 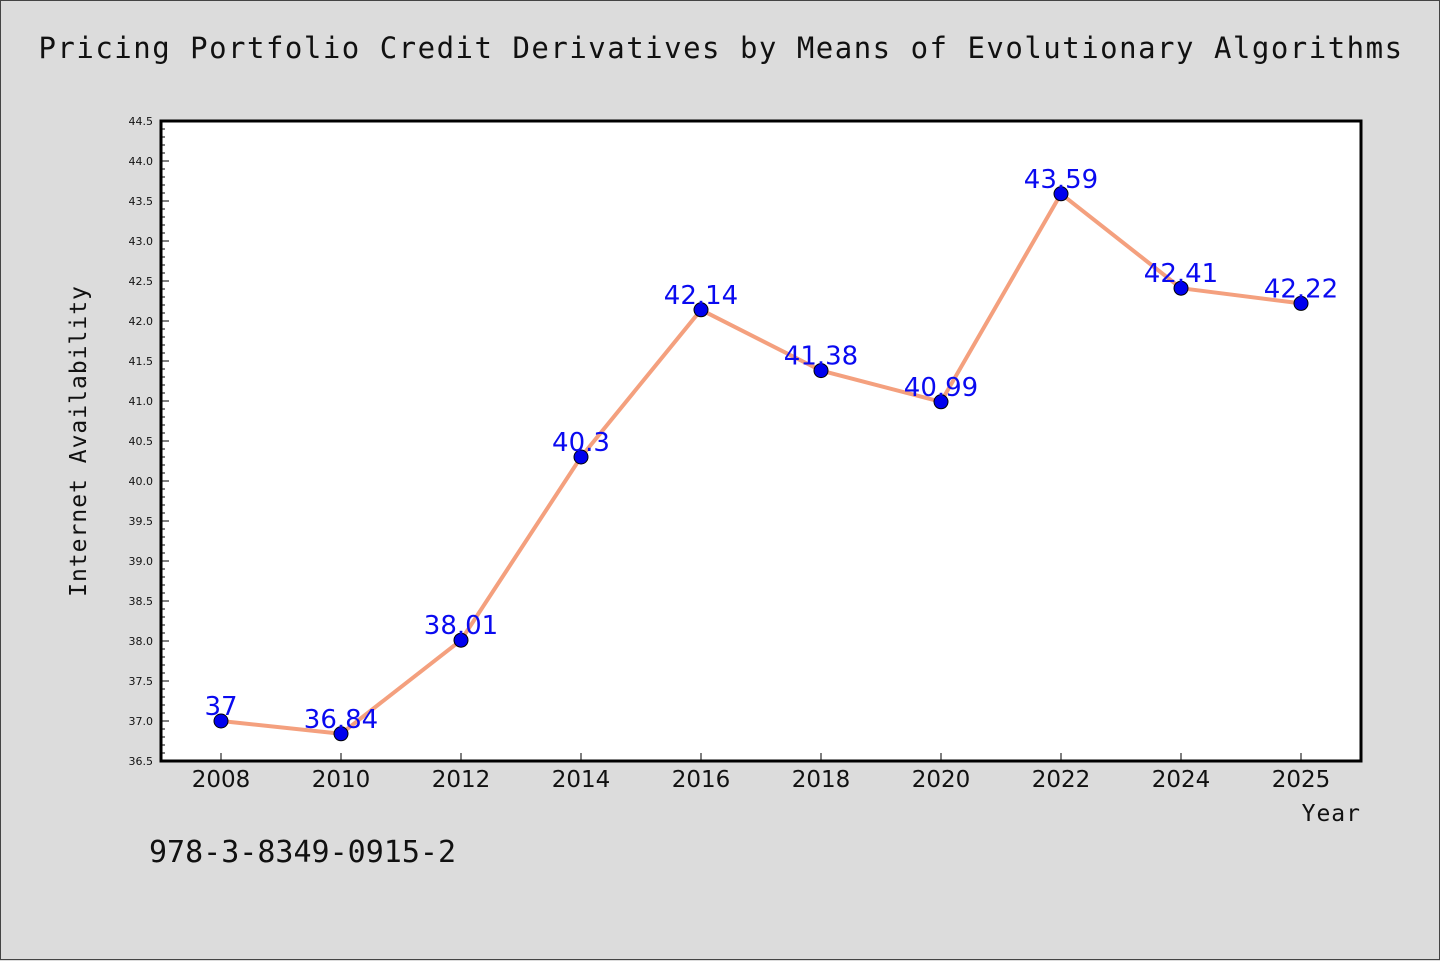 What do you see at coordinates (141, 721) in the screenshot?
I see `y-tick-label: 37.0` at bounding box center [141, 721].